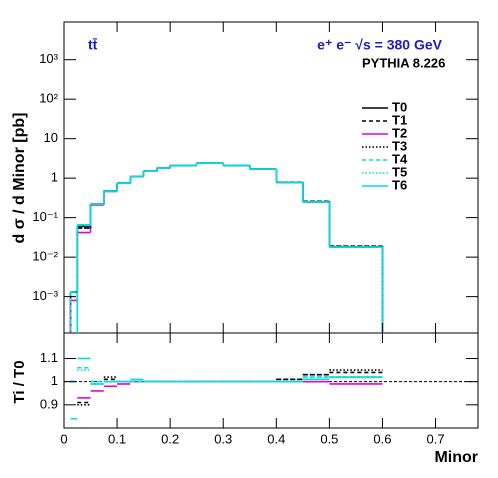 This screenshot has height=478, width=498. I want to click on x-tick-label: 0.7, so click(435, 438).